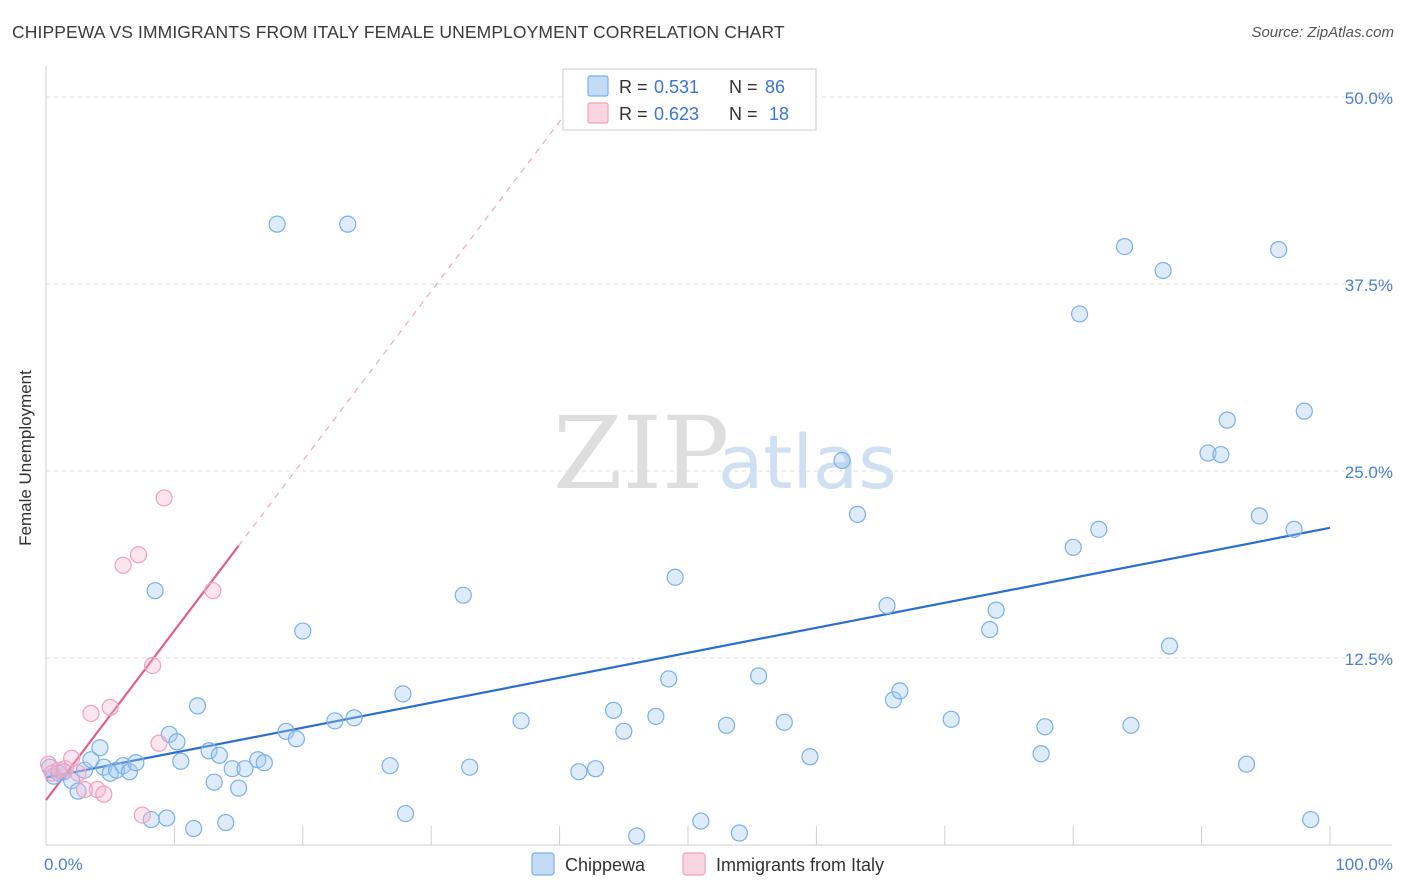  What do you see at coordinates (779, 114) in the screenshot?
I see `legend-n-value-italy: 18` at bounding box center [779, 114].